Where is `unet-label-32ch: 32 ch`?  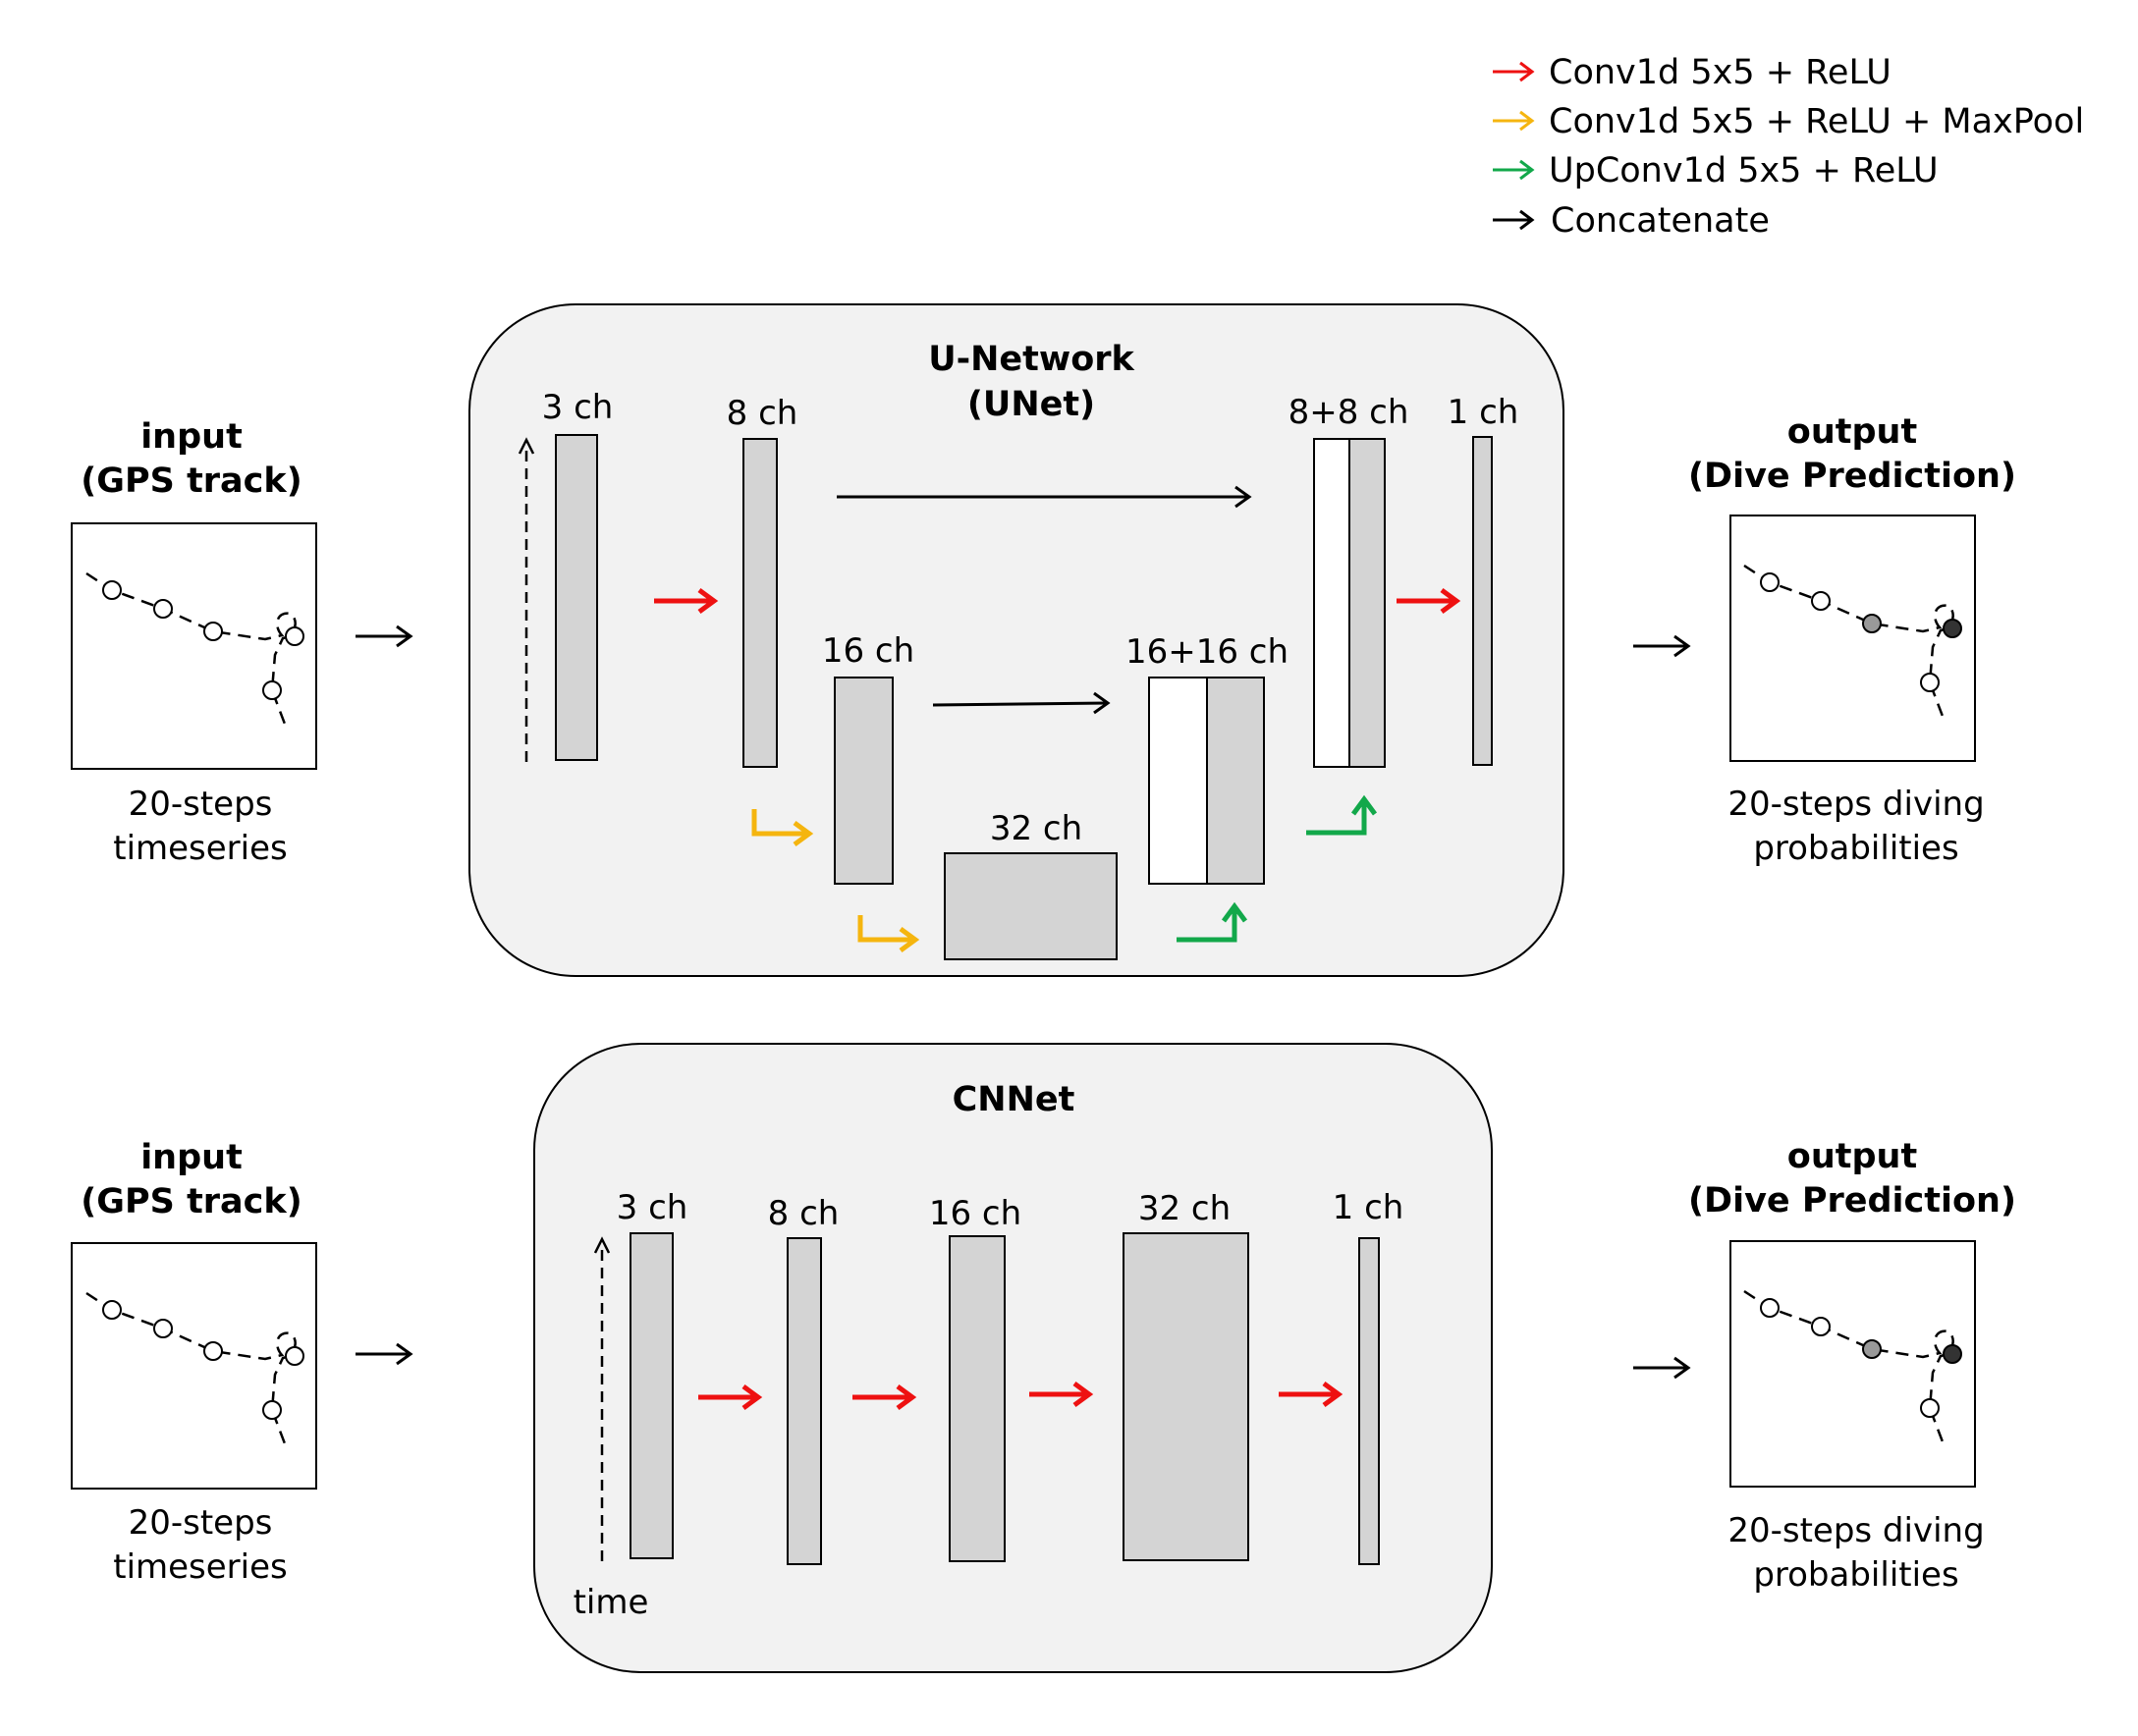
unet-label-32ch: 32 ch is located at coordinates (1036, 828).